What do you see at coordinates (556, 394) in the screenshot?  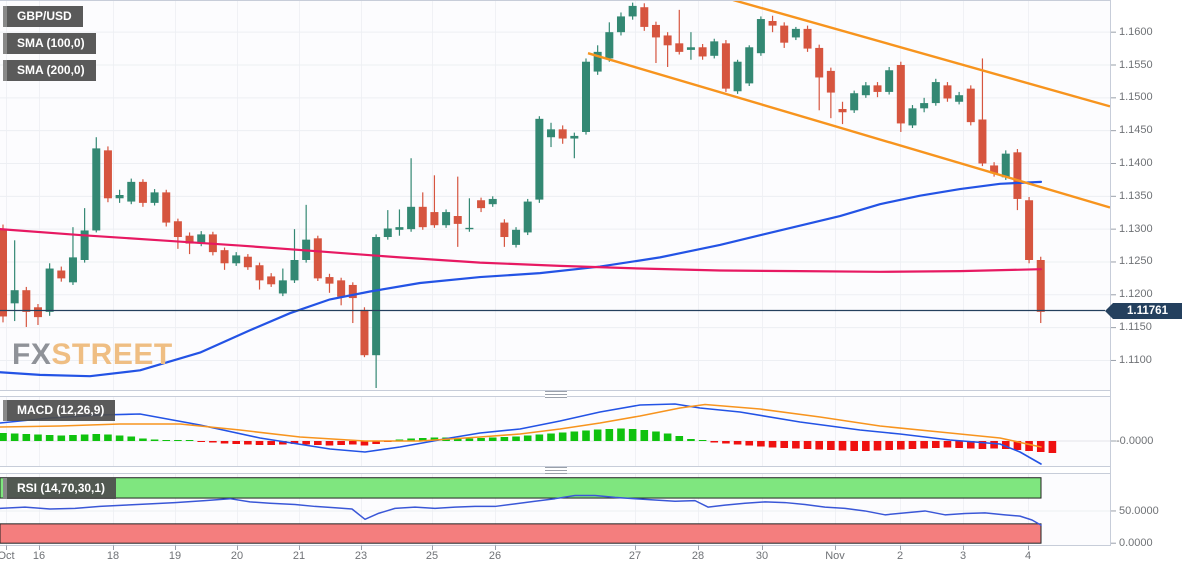 I see `splitter-handle-macd` at bounding box center [556, 394].